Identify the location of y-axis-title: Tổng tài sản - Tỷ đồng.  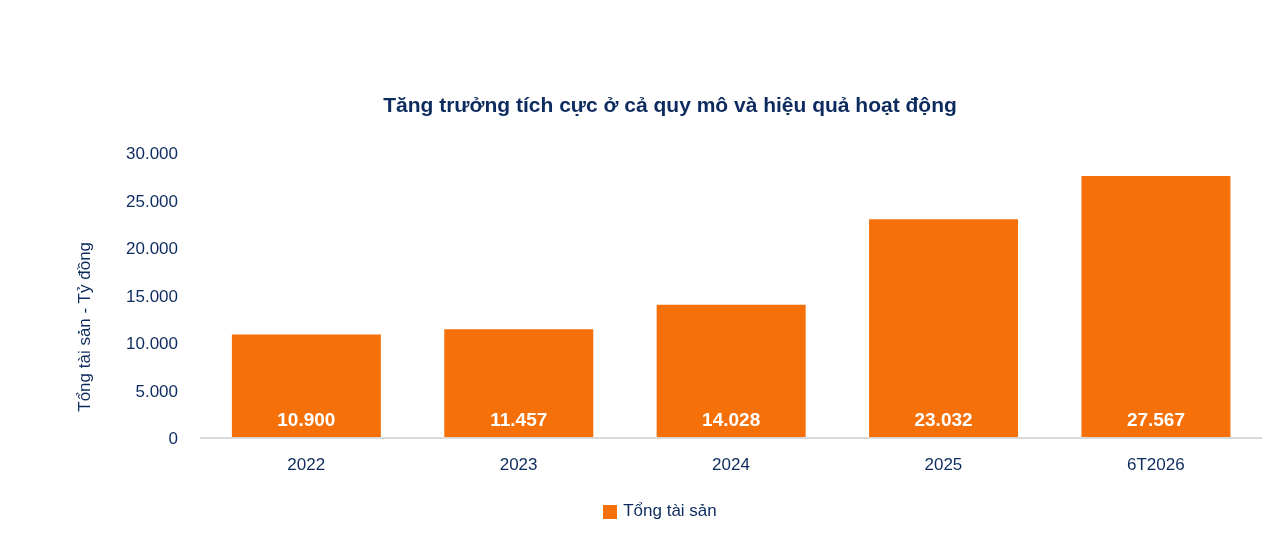
(85, 326).